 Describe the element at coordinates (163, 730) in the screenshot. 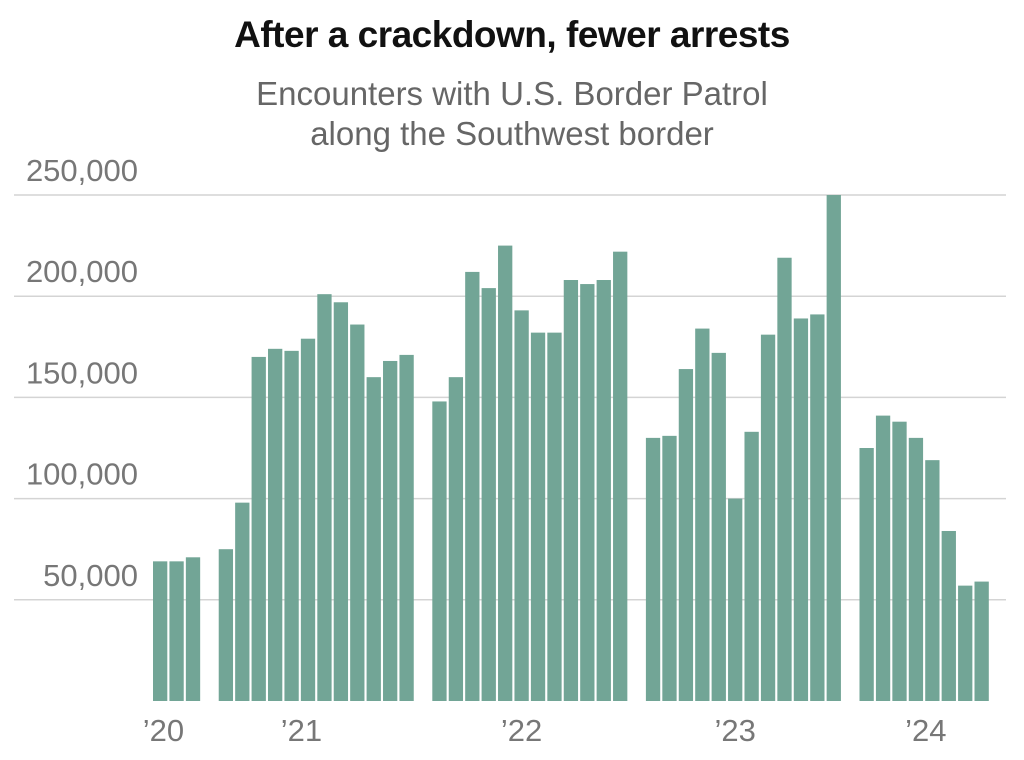

I see `x-tick-label: ’20` at that location.